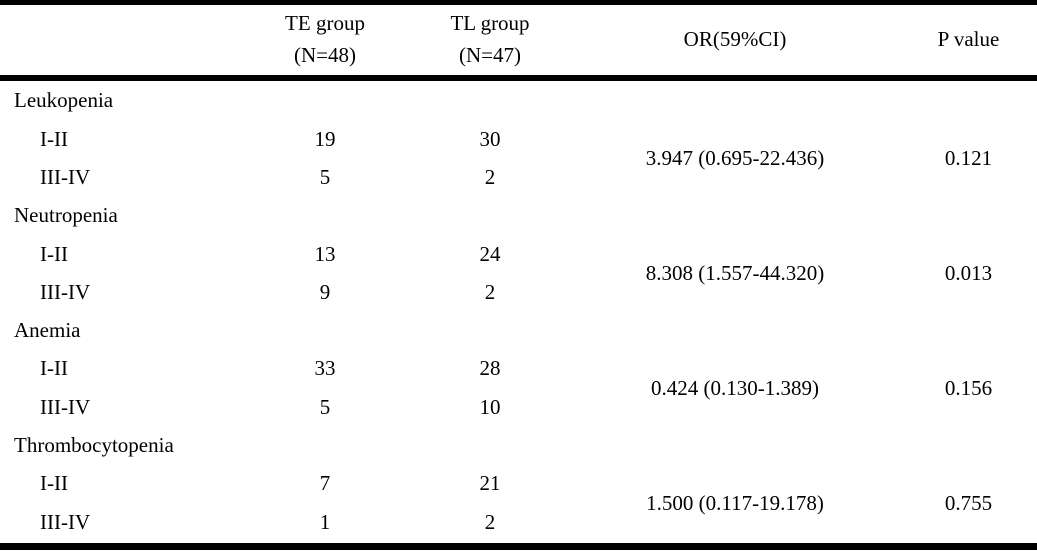 Image resolution: width=1037 pixels, height=555 pixels. I want to click on tl-count: 28, so click(490, 368).